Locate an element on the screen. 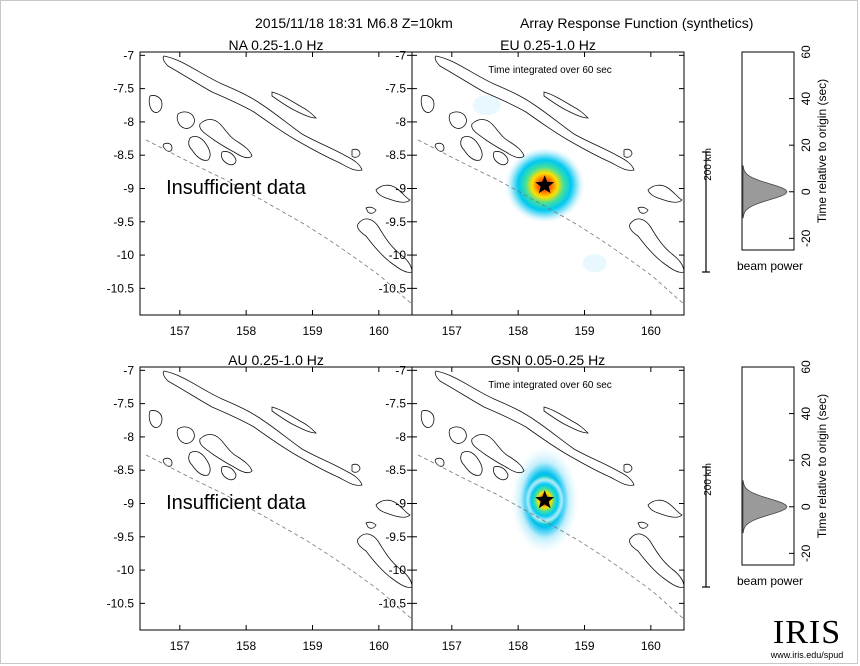 This screenshot has width=860, height=666. iris-logo: IRIS www.iris.edu/spud is located at coordinates (807, 637).